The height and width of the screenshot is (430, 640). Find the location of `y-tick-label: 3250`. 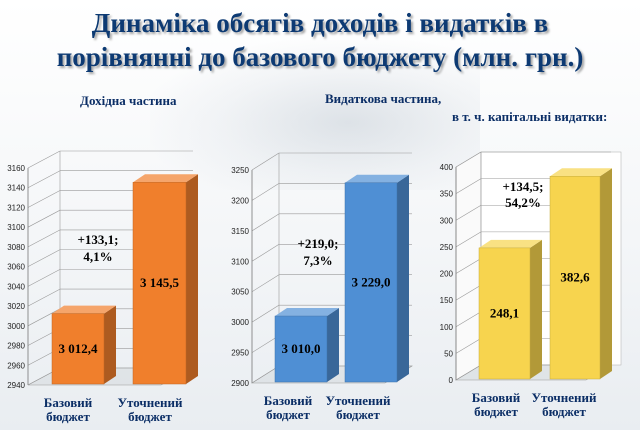

y-tick-label: 3250 is located at coordinates (240, 170).